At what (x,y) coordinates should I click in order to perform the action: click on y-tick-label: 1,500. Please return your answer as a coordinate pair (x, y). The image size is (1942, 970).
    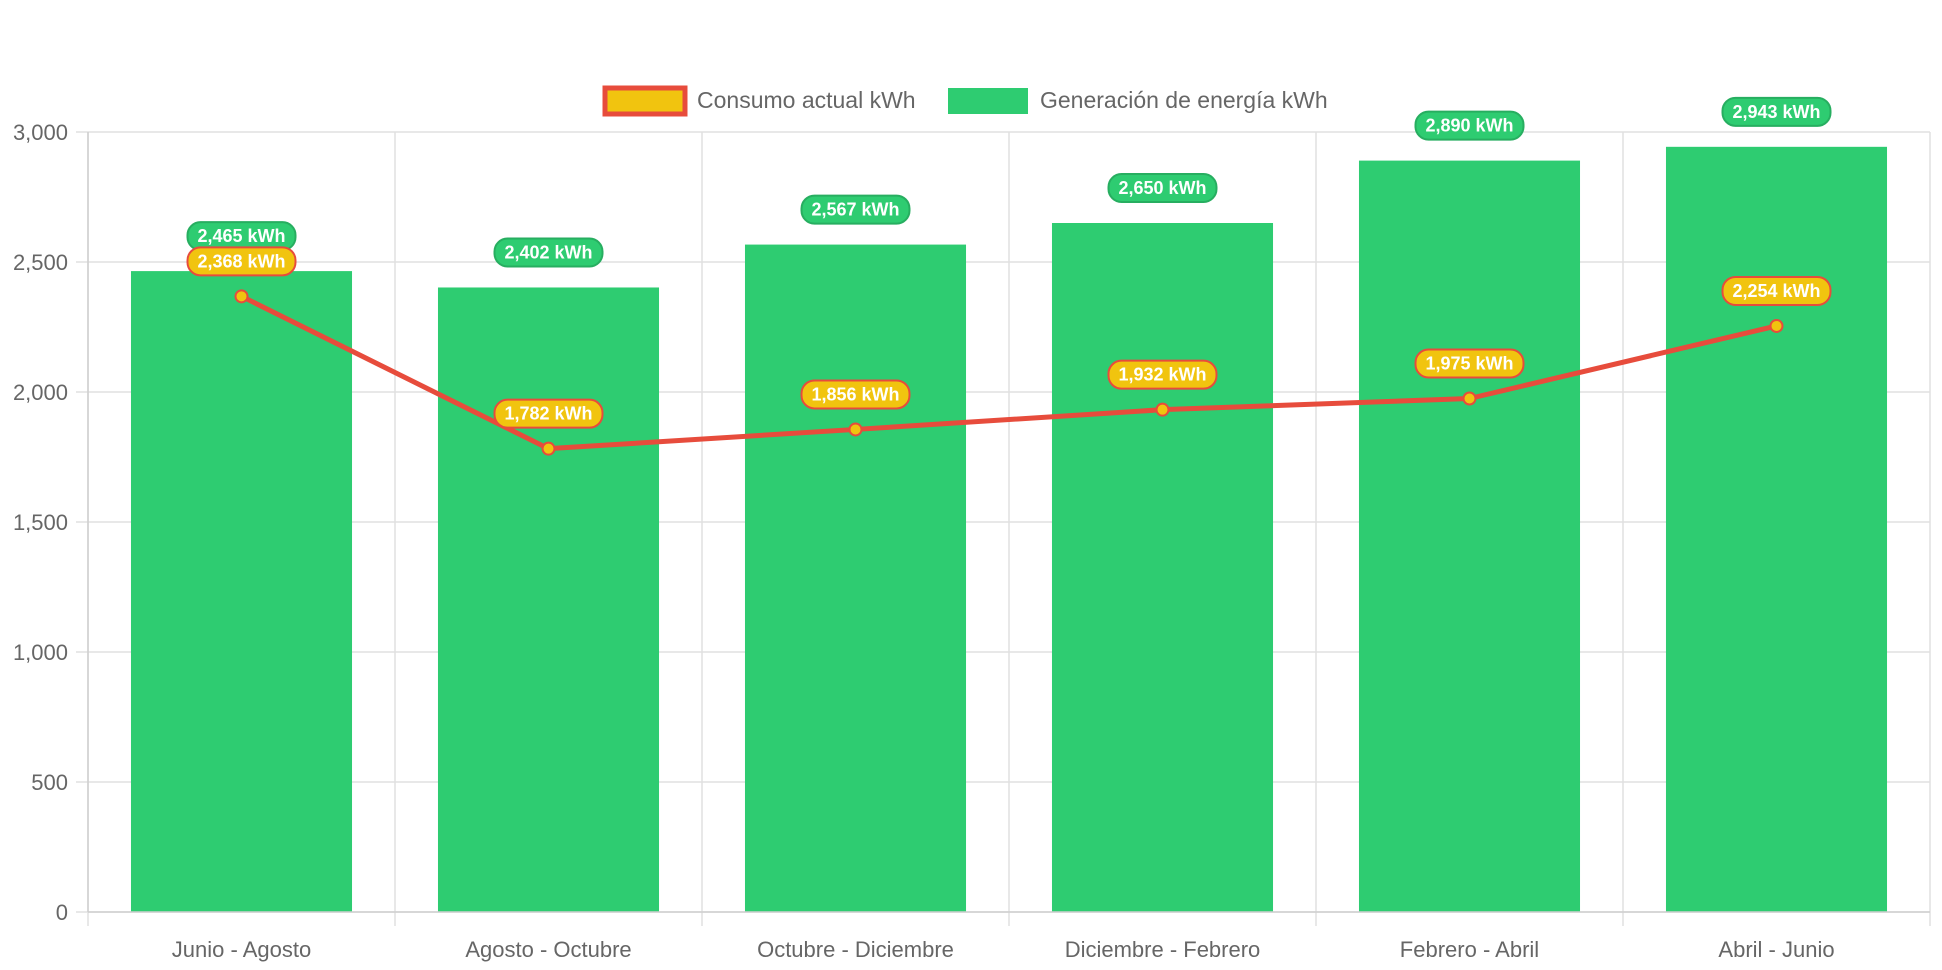
    Looking at the image, I should click on (40, 522).